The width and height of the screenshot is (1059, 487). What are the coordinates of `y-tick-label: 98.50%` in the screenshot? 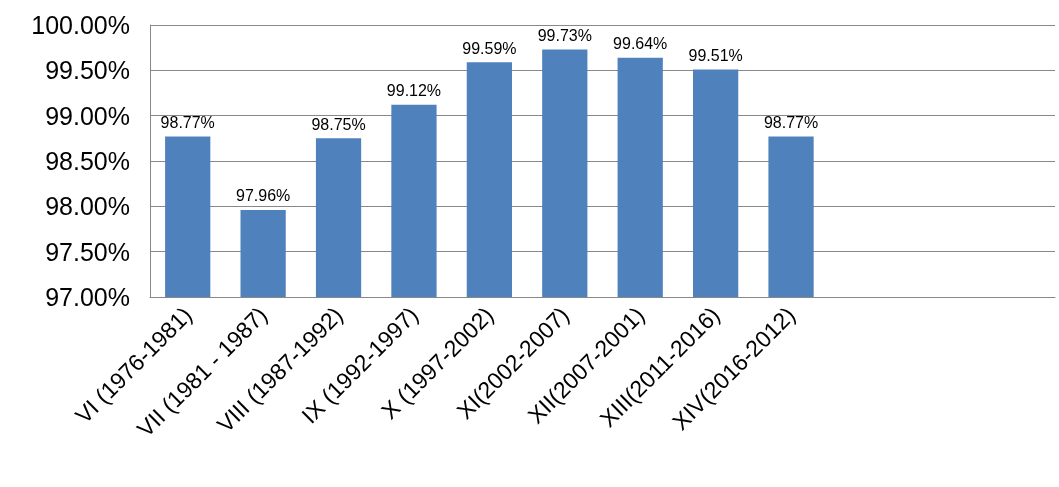 It's located at (87, 161).